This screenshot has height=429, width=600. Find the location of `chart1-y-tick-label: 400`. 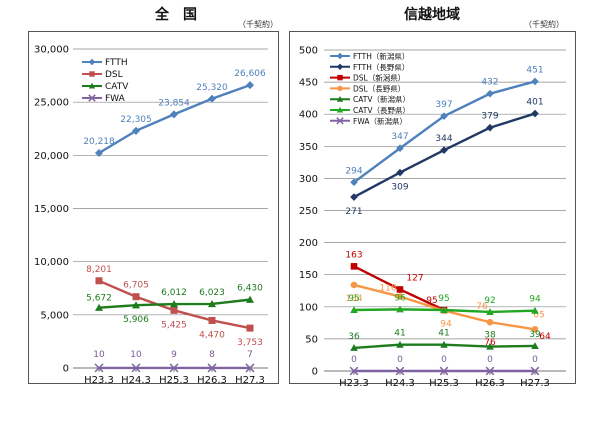

chart1-y-tick-label: 400 is located at coordinates (308, 115).